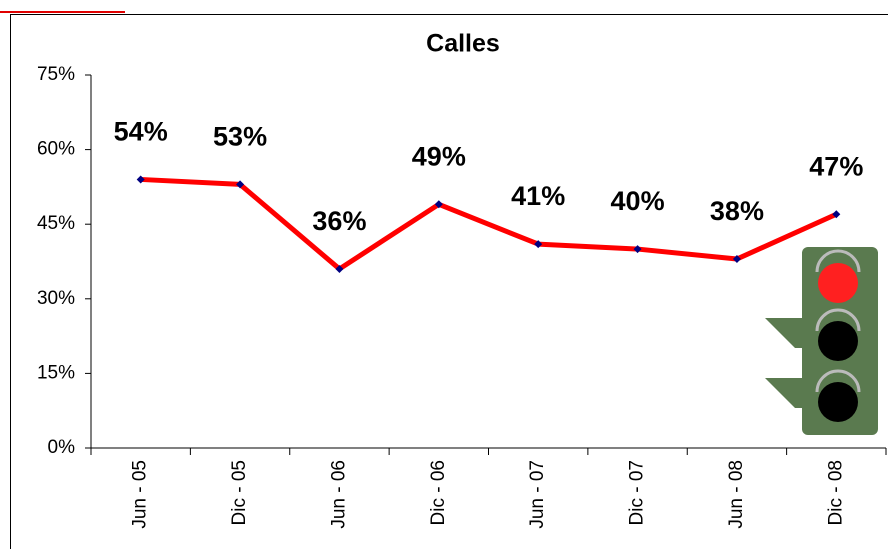 This screenshot has width=888, height=549. Describe the element at coordinates (62, 447) in the screenshot. I see `y-tick-label: 0%` at that location.